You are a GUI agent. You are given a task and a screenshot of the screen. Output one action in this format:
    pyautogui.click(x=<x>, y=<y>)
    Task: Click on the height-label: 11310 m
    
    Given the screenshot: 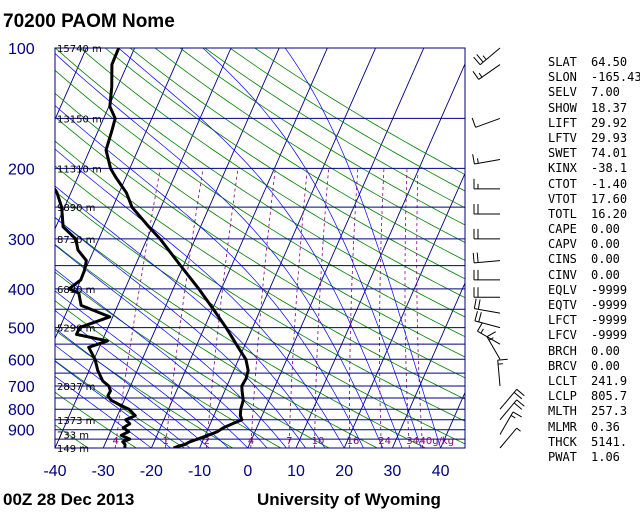 What is the action you would take?
    pyautogui.click(x=79, y=169)
    